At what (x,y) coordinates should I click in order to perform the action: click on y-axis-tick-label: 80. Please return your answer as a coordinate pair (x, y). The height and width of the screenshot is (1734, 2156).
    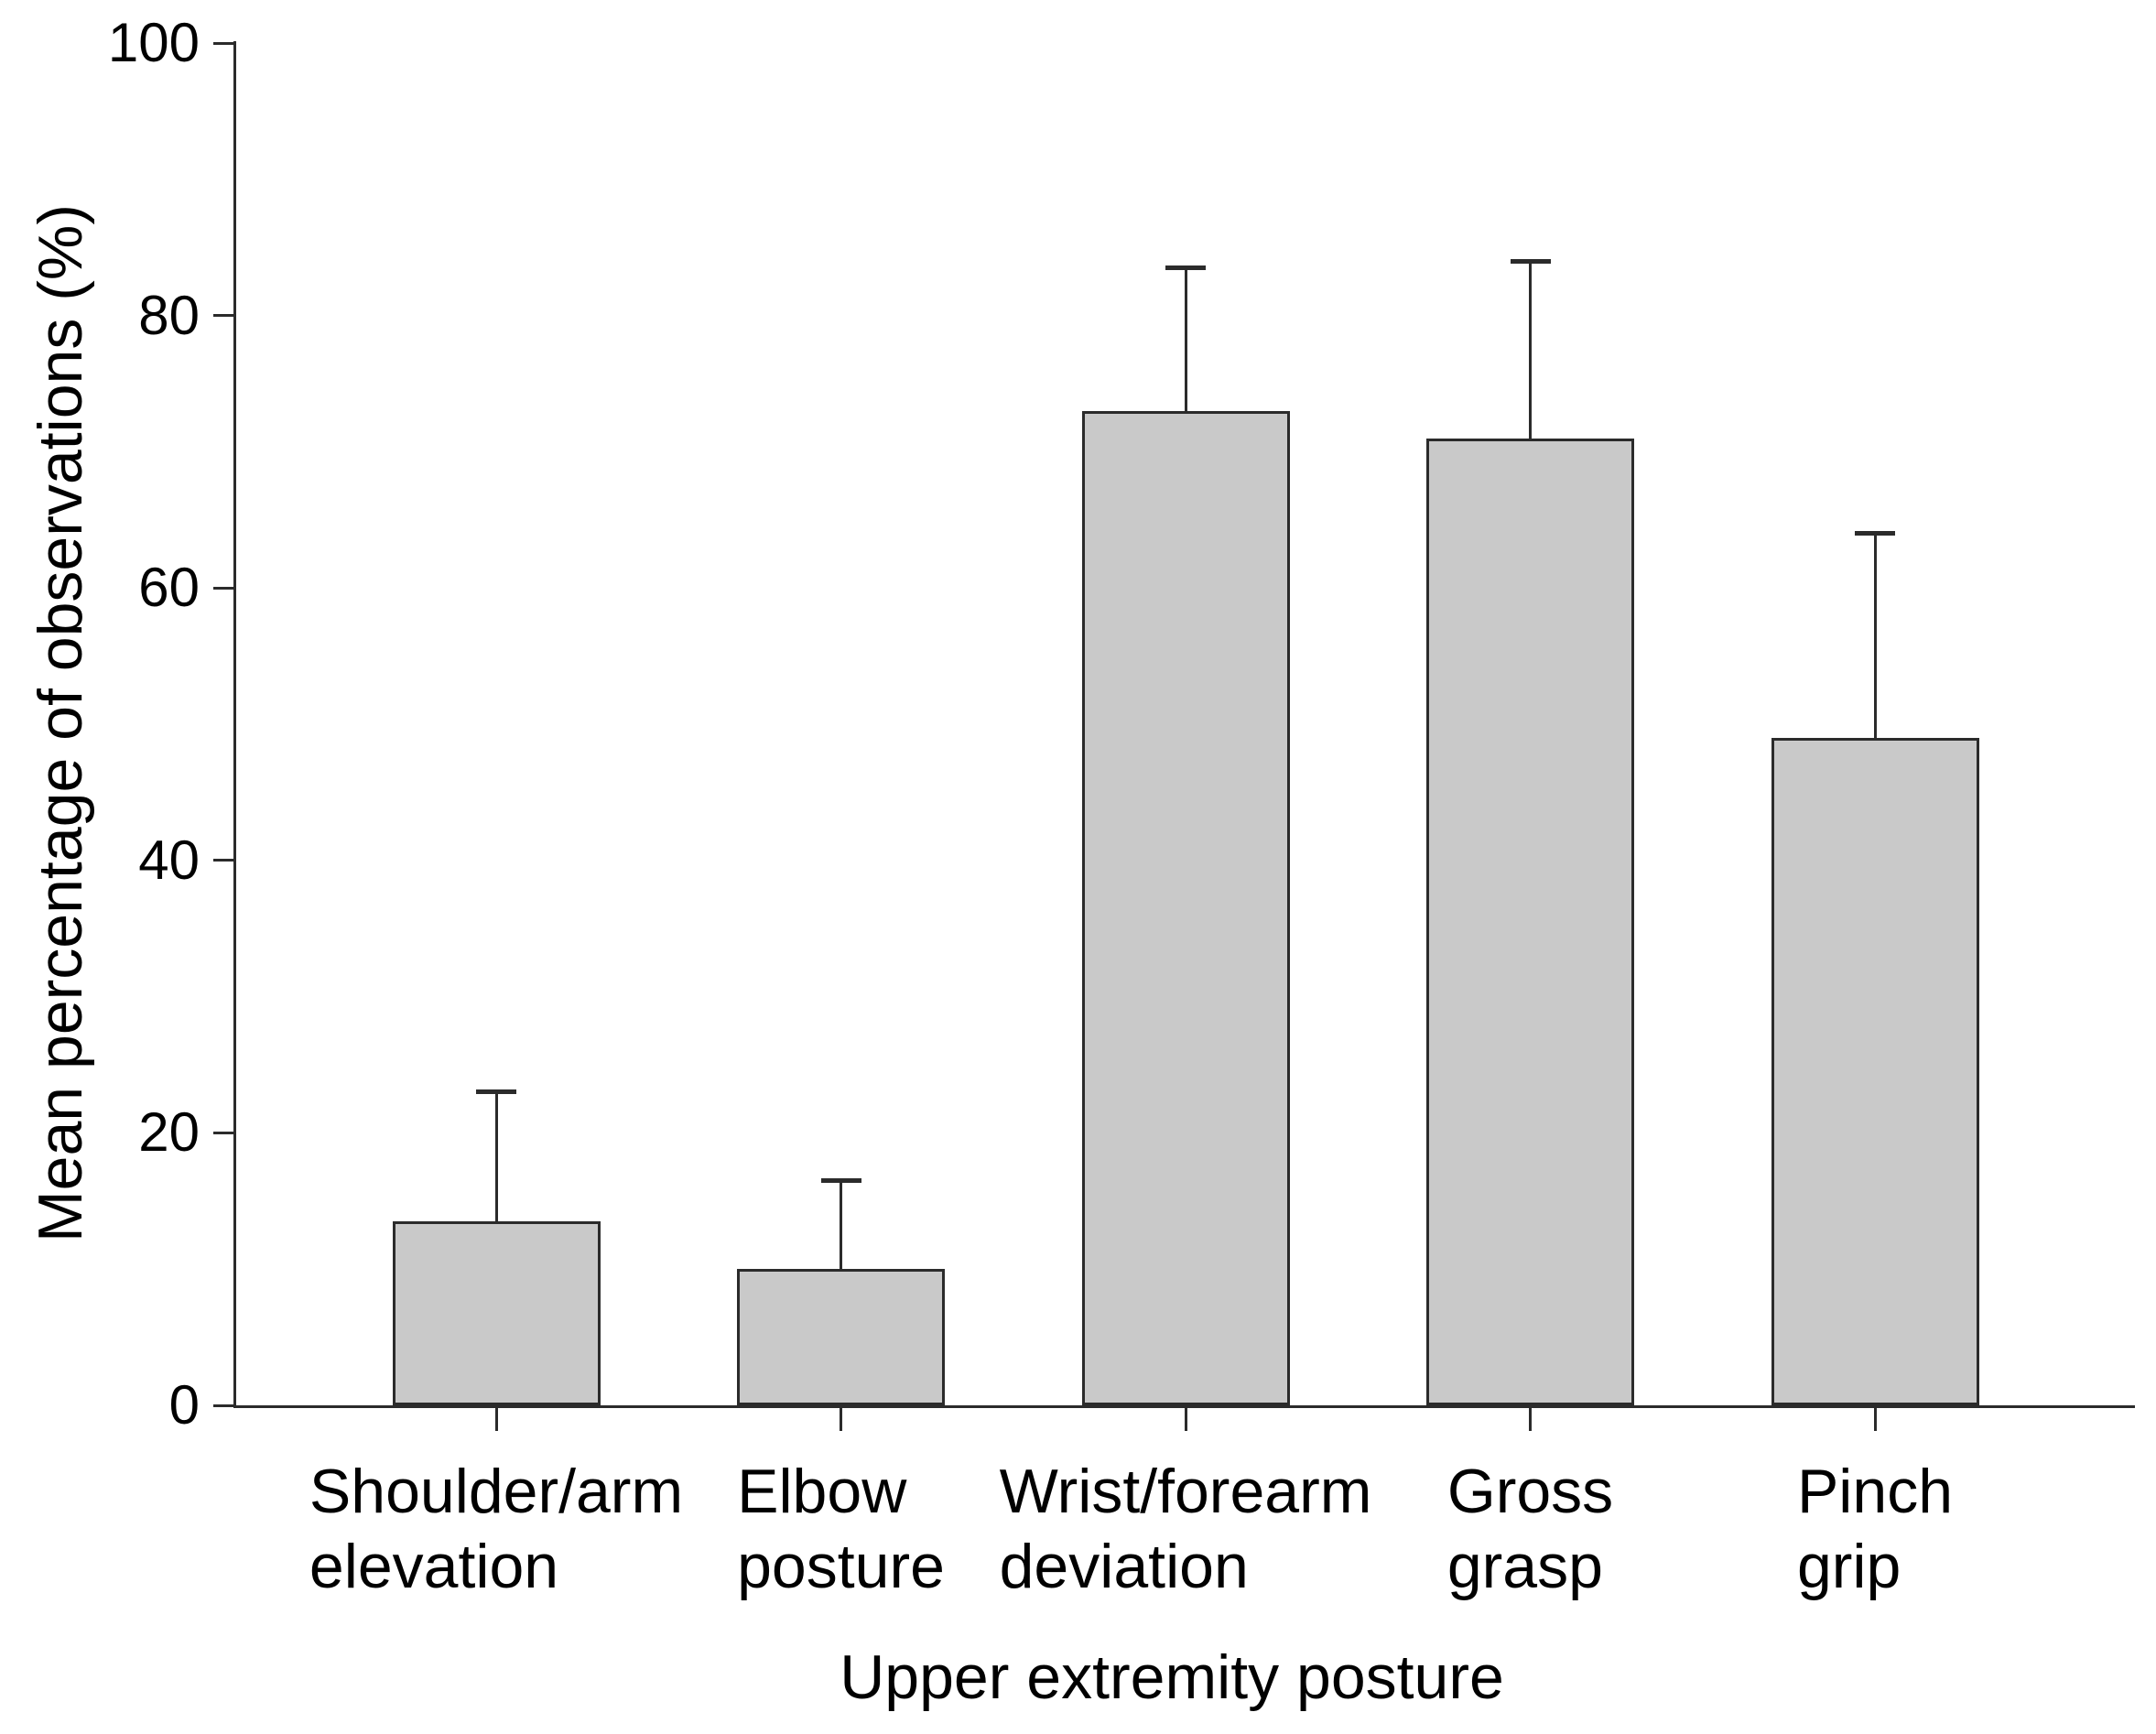
    Looking at the image, I should click on (169, 315).